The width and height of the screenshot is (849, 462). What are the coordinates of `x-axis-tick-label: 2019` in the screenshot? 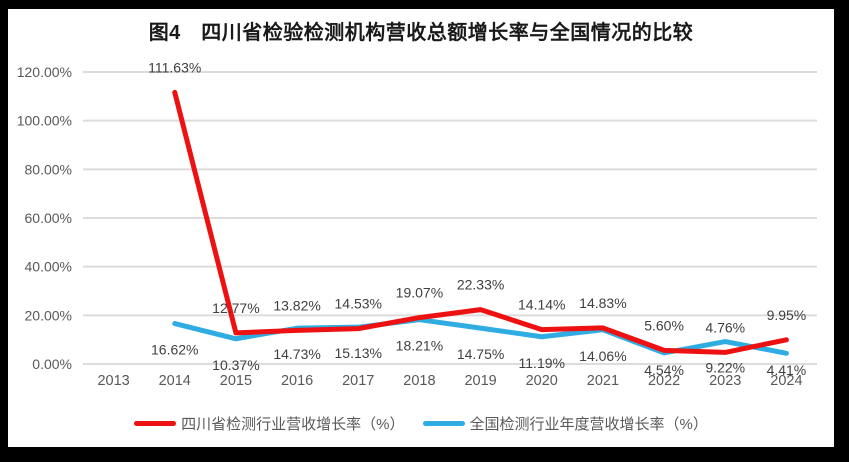 It's located at (480, 381).